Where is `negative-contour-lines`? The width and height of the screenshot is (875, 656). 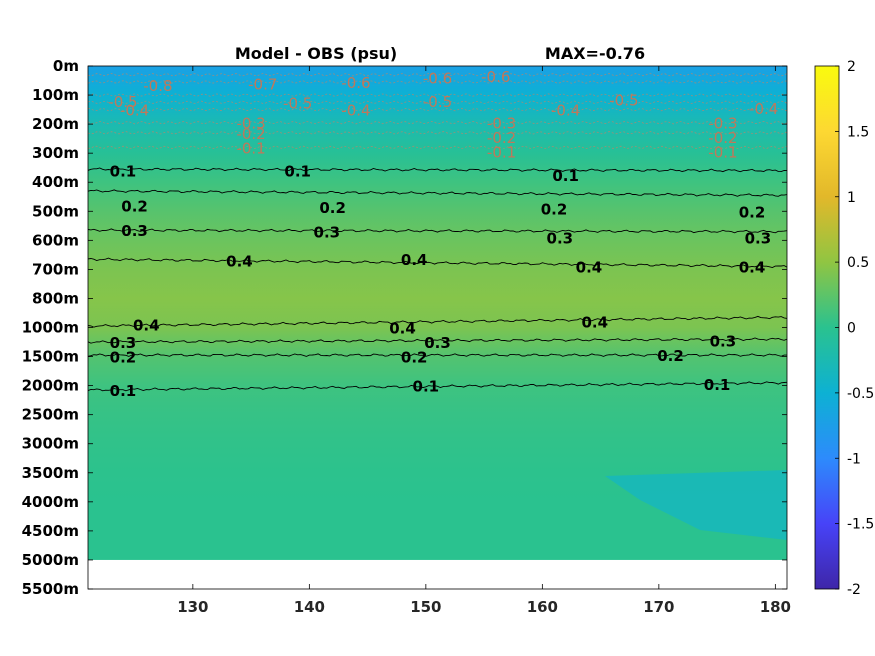
negative-contour-lines is located at coordinates (437, 111).